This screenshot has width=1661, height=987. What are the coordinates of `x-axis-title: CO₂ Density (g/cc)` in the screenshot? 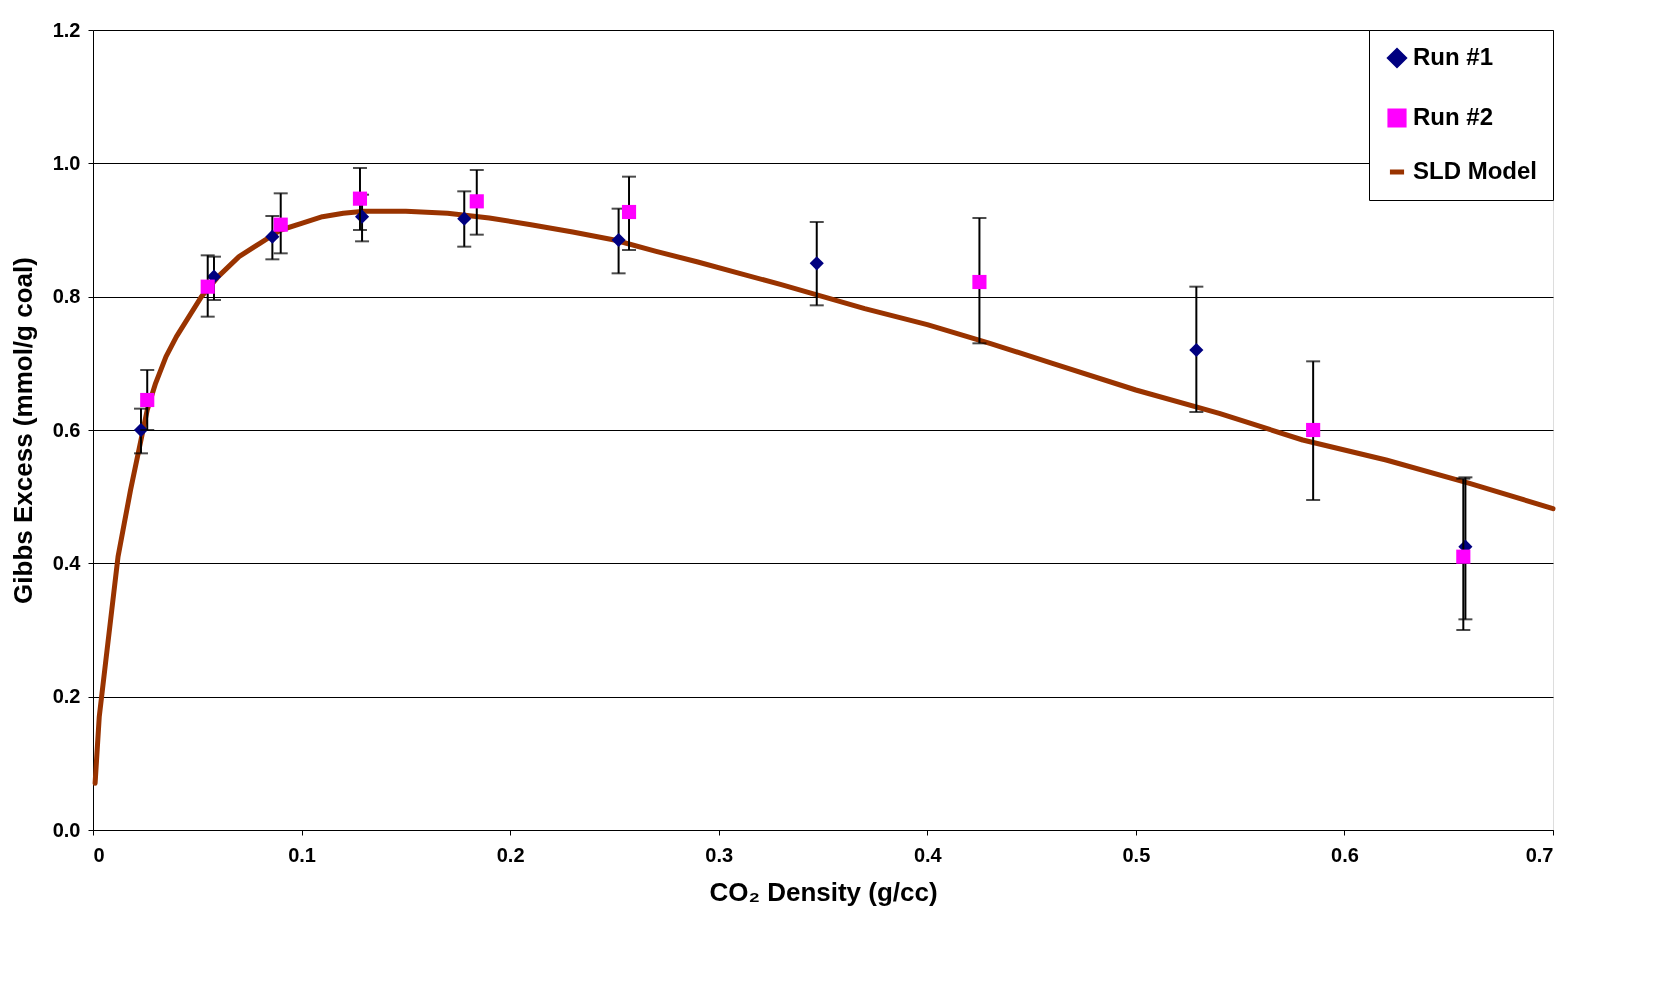 It's located at (823, 891).